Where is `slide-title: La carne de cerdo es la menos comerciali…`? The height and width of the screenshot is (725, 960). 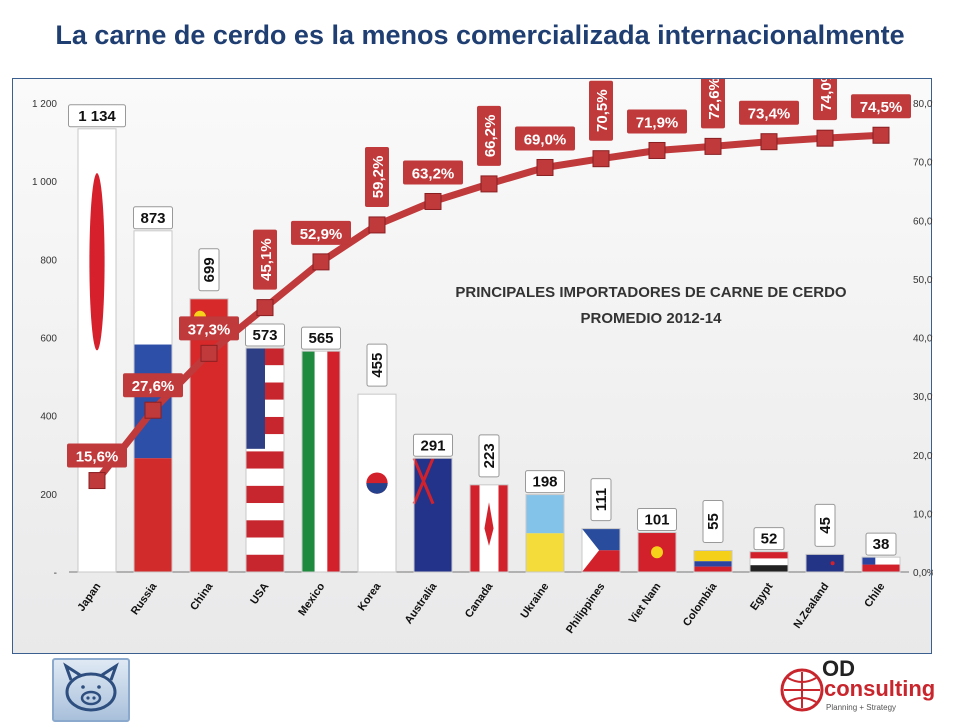 slide-title: La carne de cerdo es la menos comerciali… is located at coordinates (480, 35).